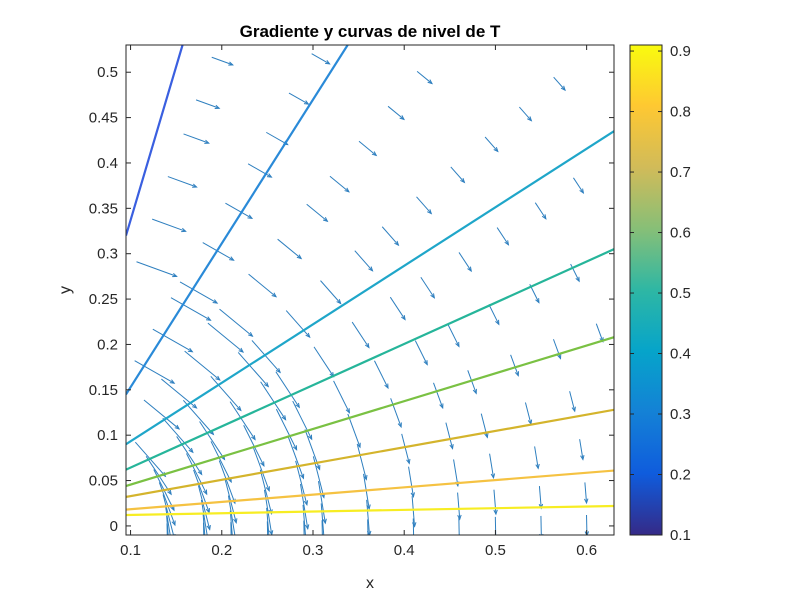 The width and height of the screenshot is (800, 600). What do you see at coordinates (680, 172) in the screenshot?
I see `colorbar-tick-label: 0.7` at bounding box center [680, 172].